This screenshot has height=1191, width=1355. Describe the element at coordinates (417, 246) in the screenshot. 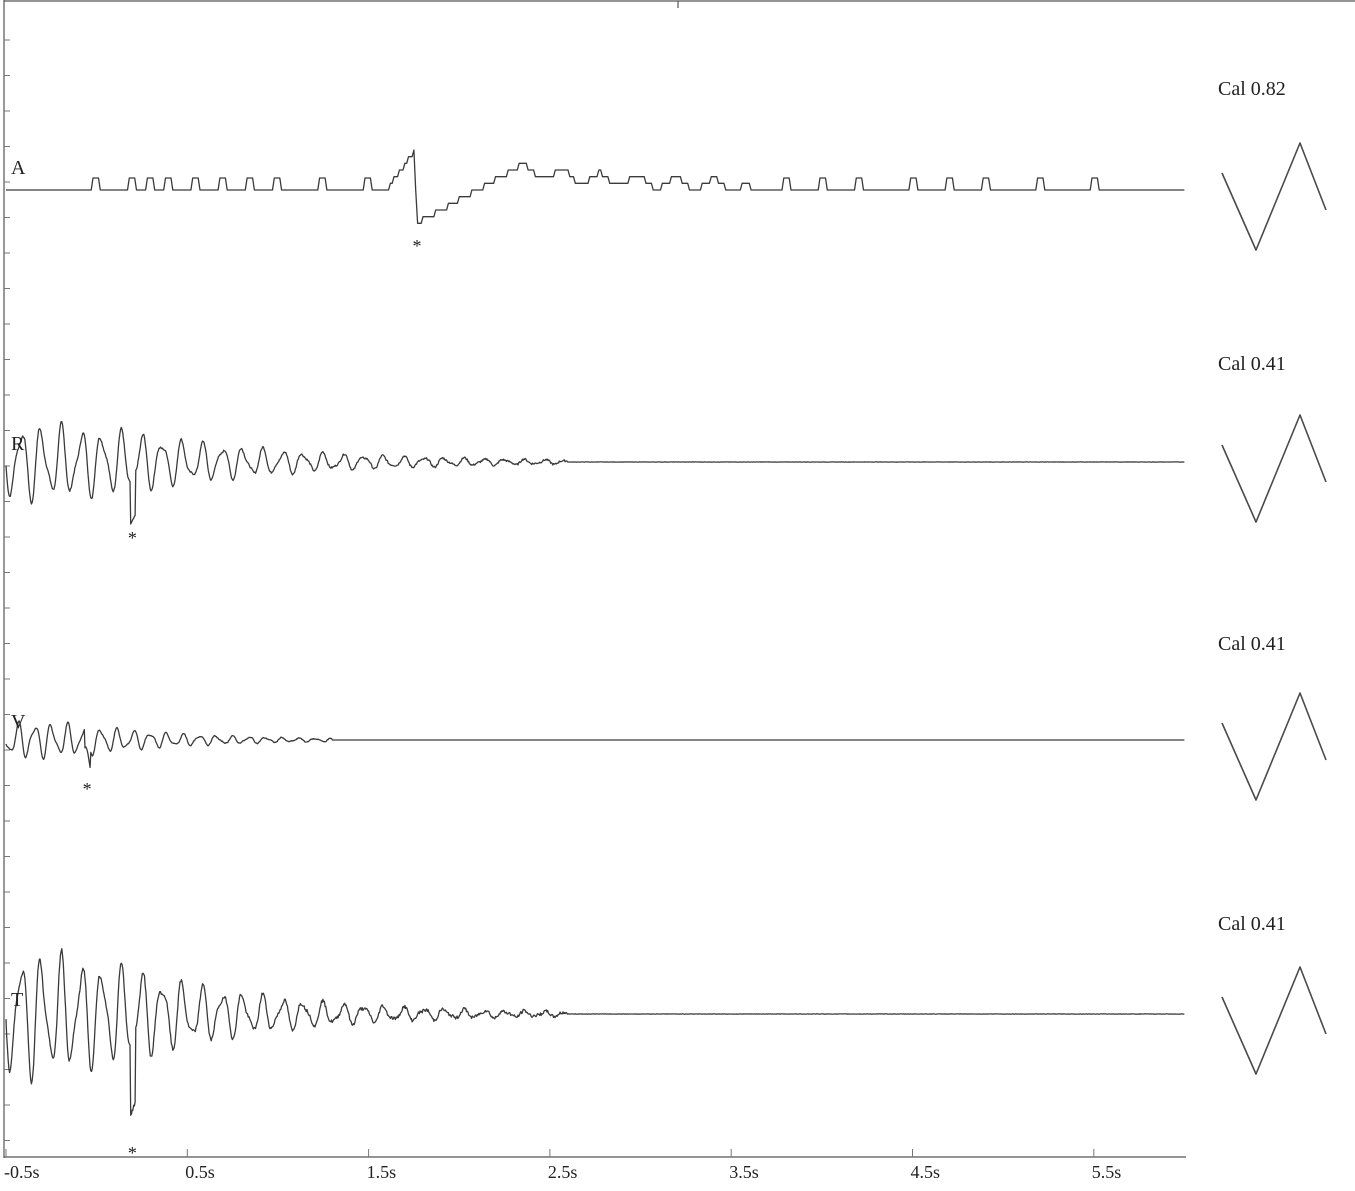

I see `peak-marker-a: *` at that location.